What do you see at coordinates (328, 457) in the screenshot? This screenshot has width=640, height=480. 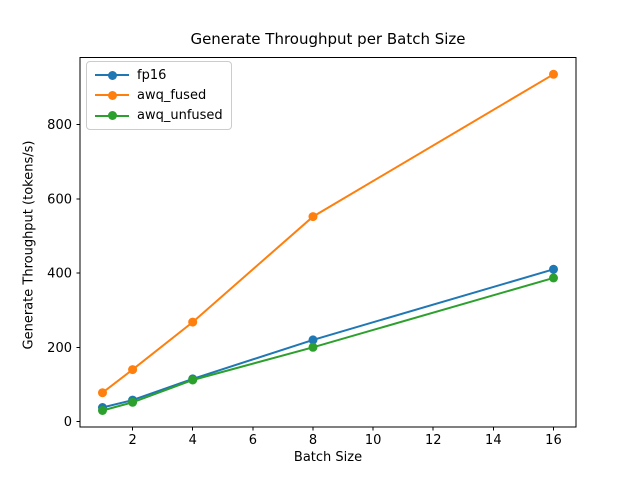 I see `x-axis-label: Batch Size` at bounding box center [328, 457].